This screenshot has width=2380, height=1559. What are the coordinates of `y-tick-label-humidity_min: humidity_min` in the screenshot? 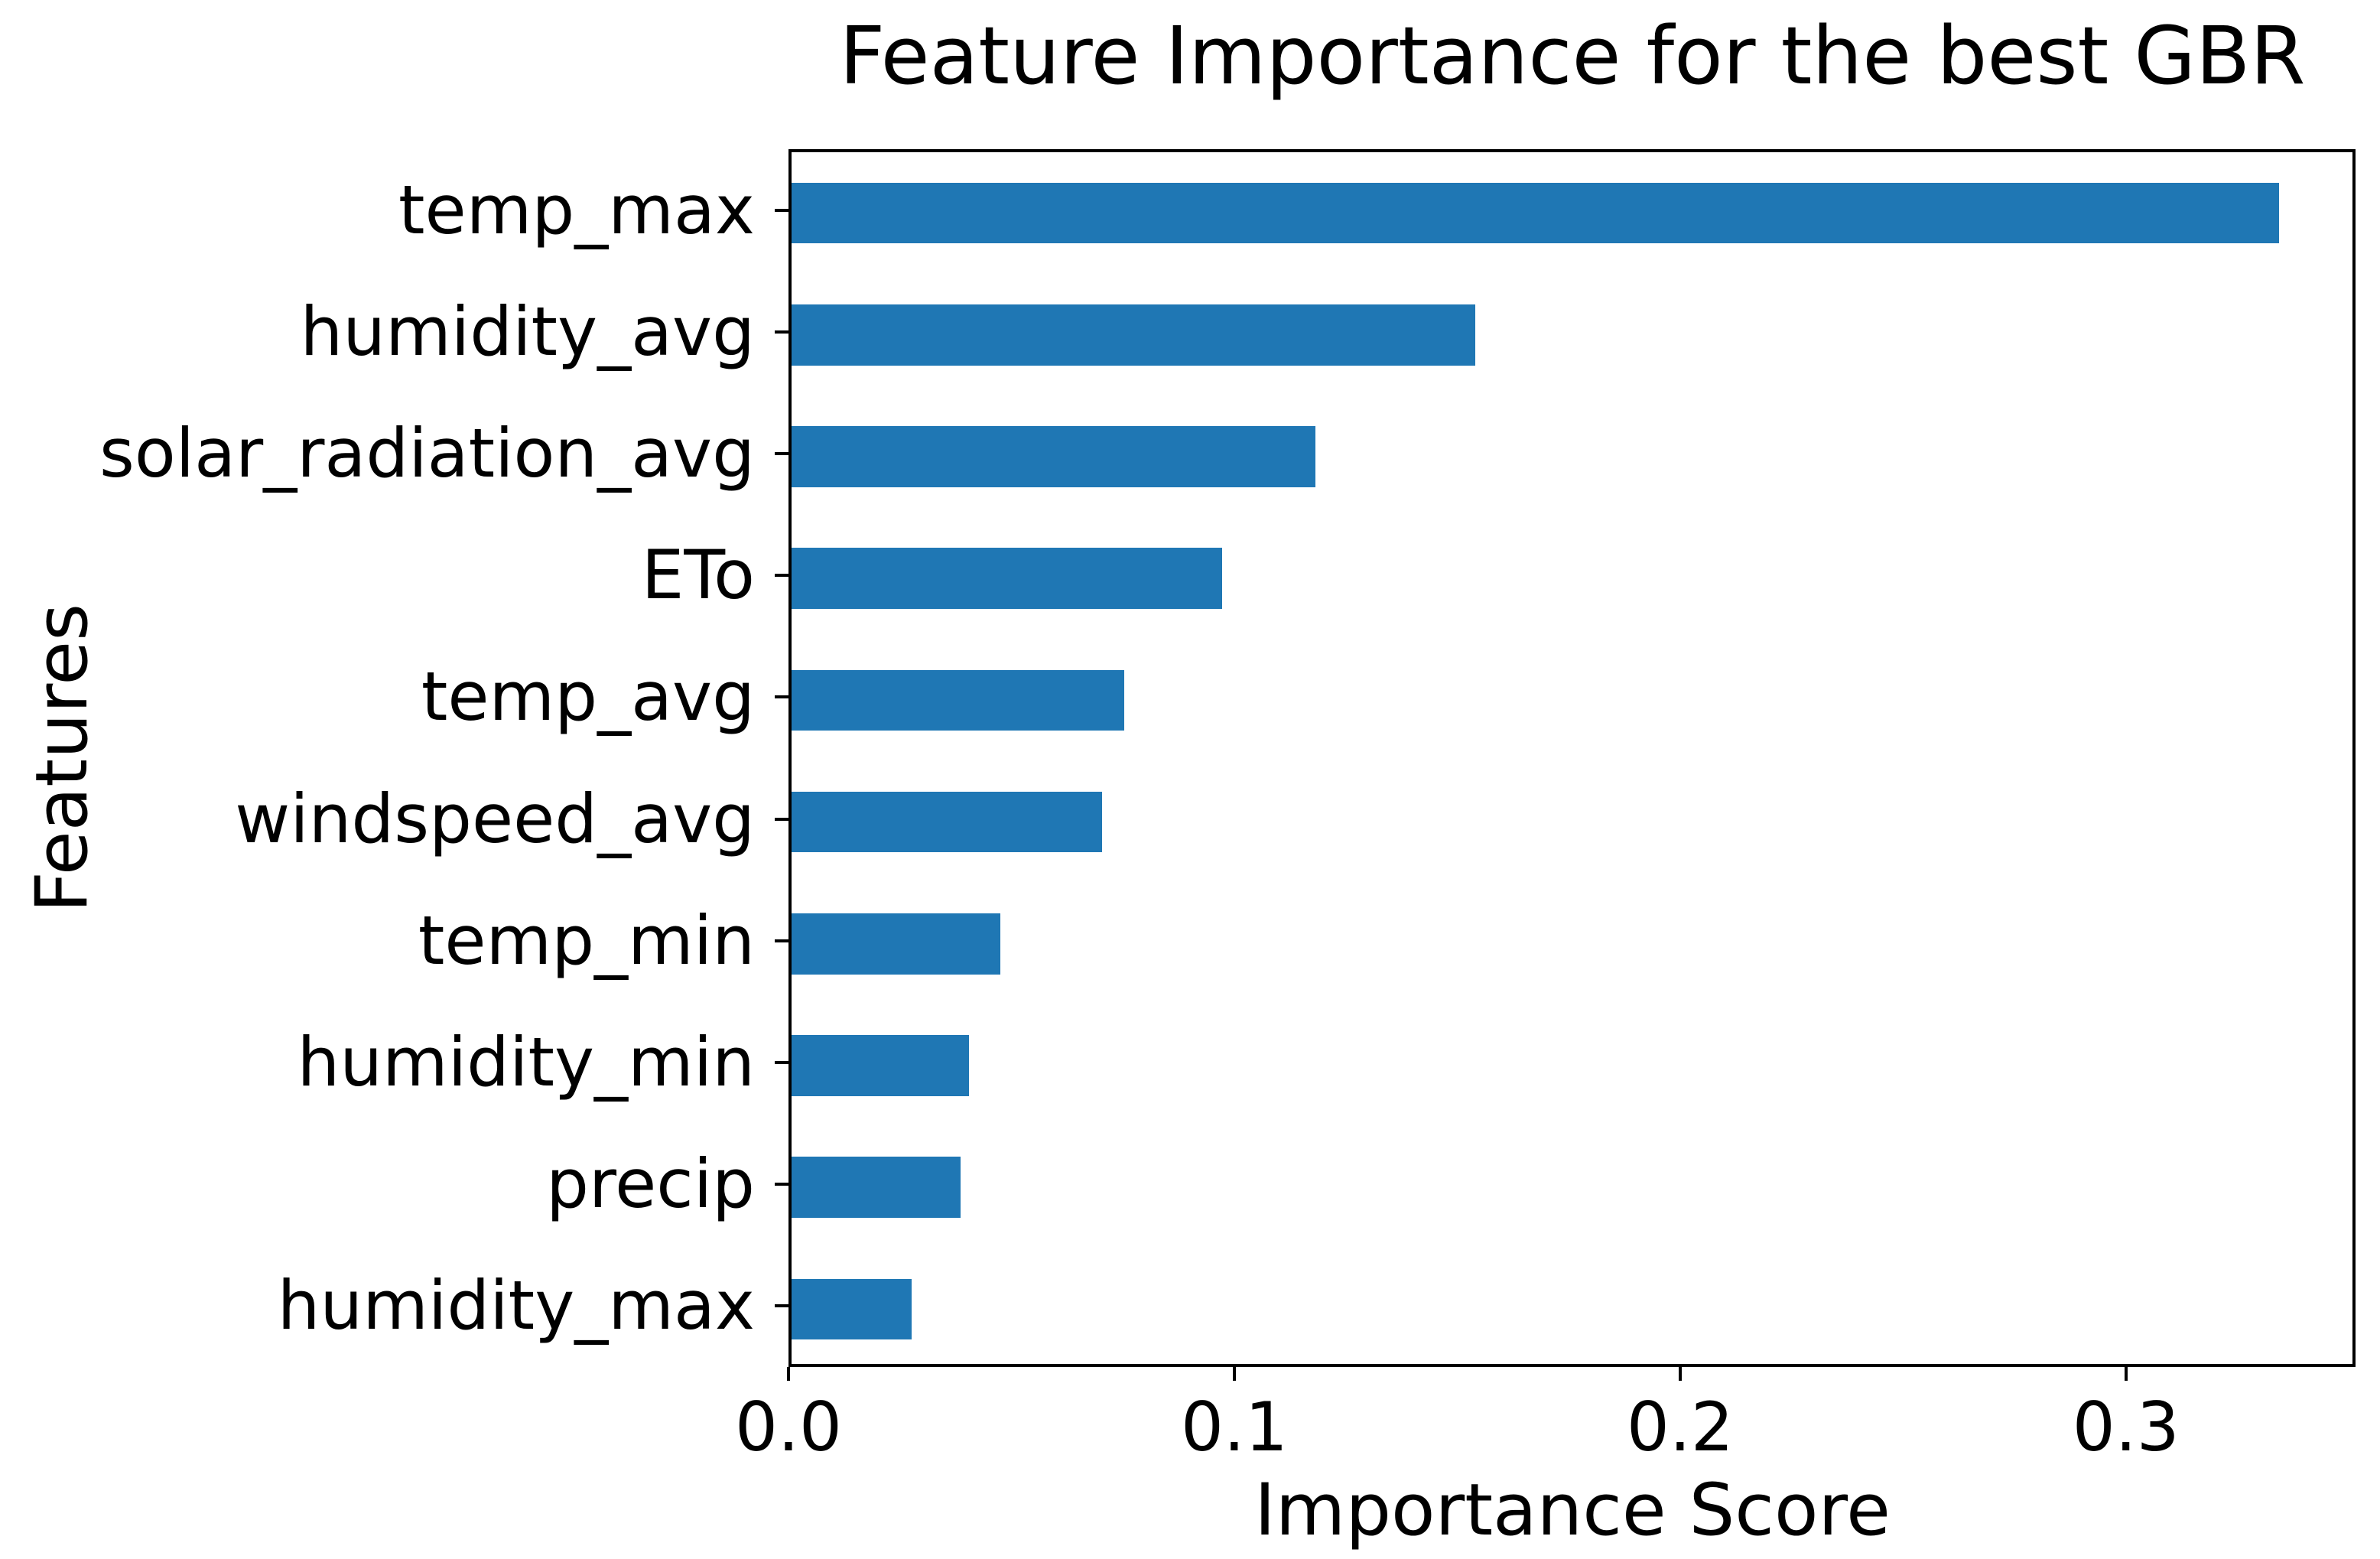 It's located at (526, 1062).